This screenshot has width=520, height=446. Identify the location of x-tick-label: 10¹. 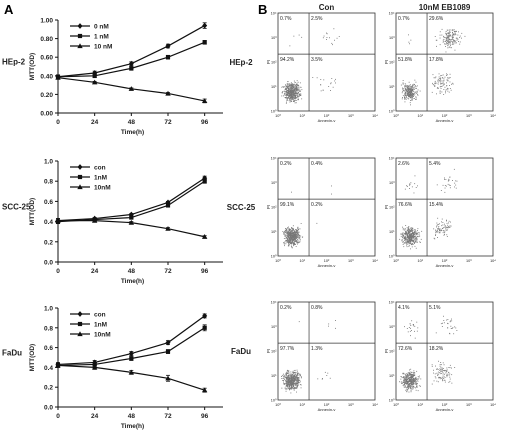
(303, 405).